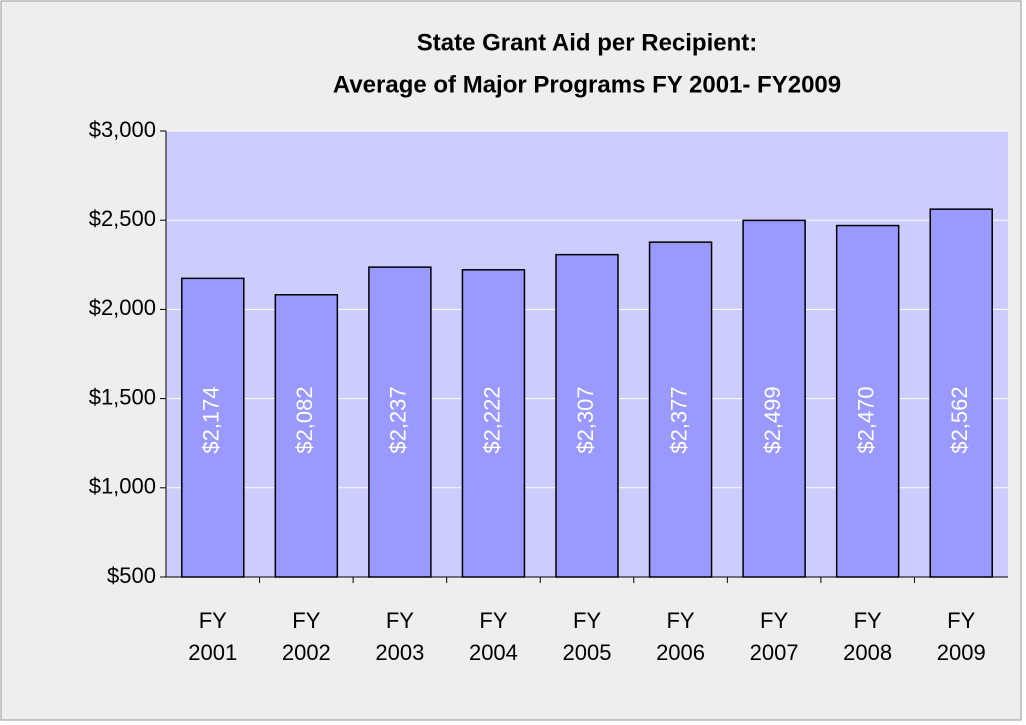  I want to click on y-tick-label: $1,000, so click(122, 486).